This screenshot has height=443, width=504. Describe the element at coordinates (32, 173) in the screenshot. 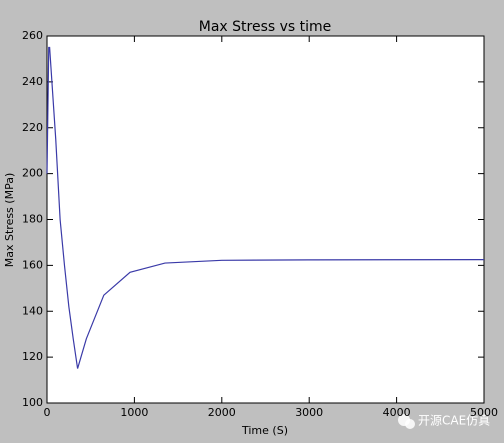

I see `y-tick-label: 200` at that location.